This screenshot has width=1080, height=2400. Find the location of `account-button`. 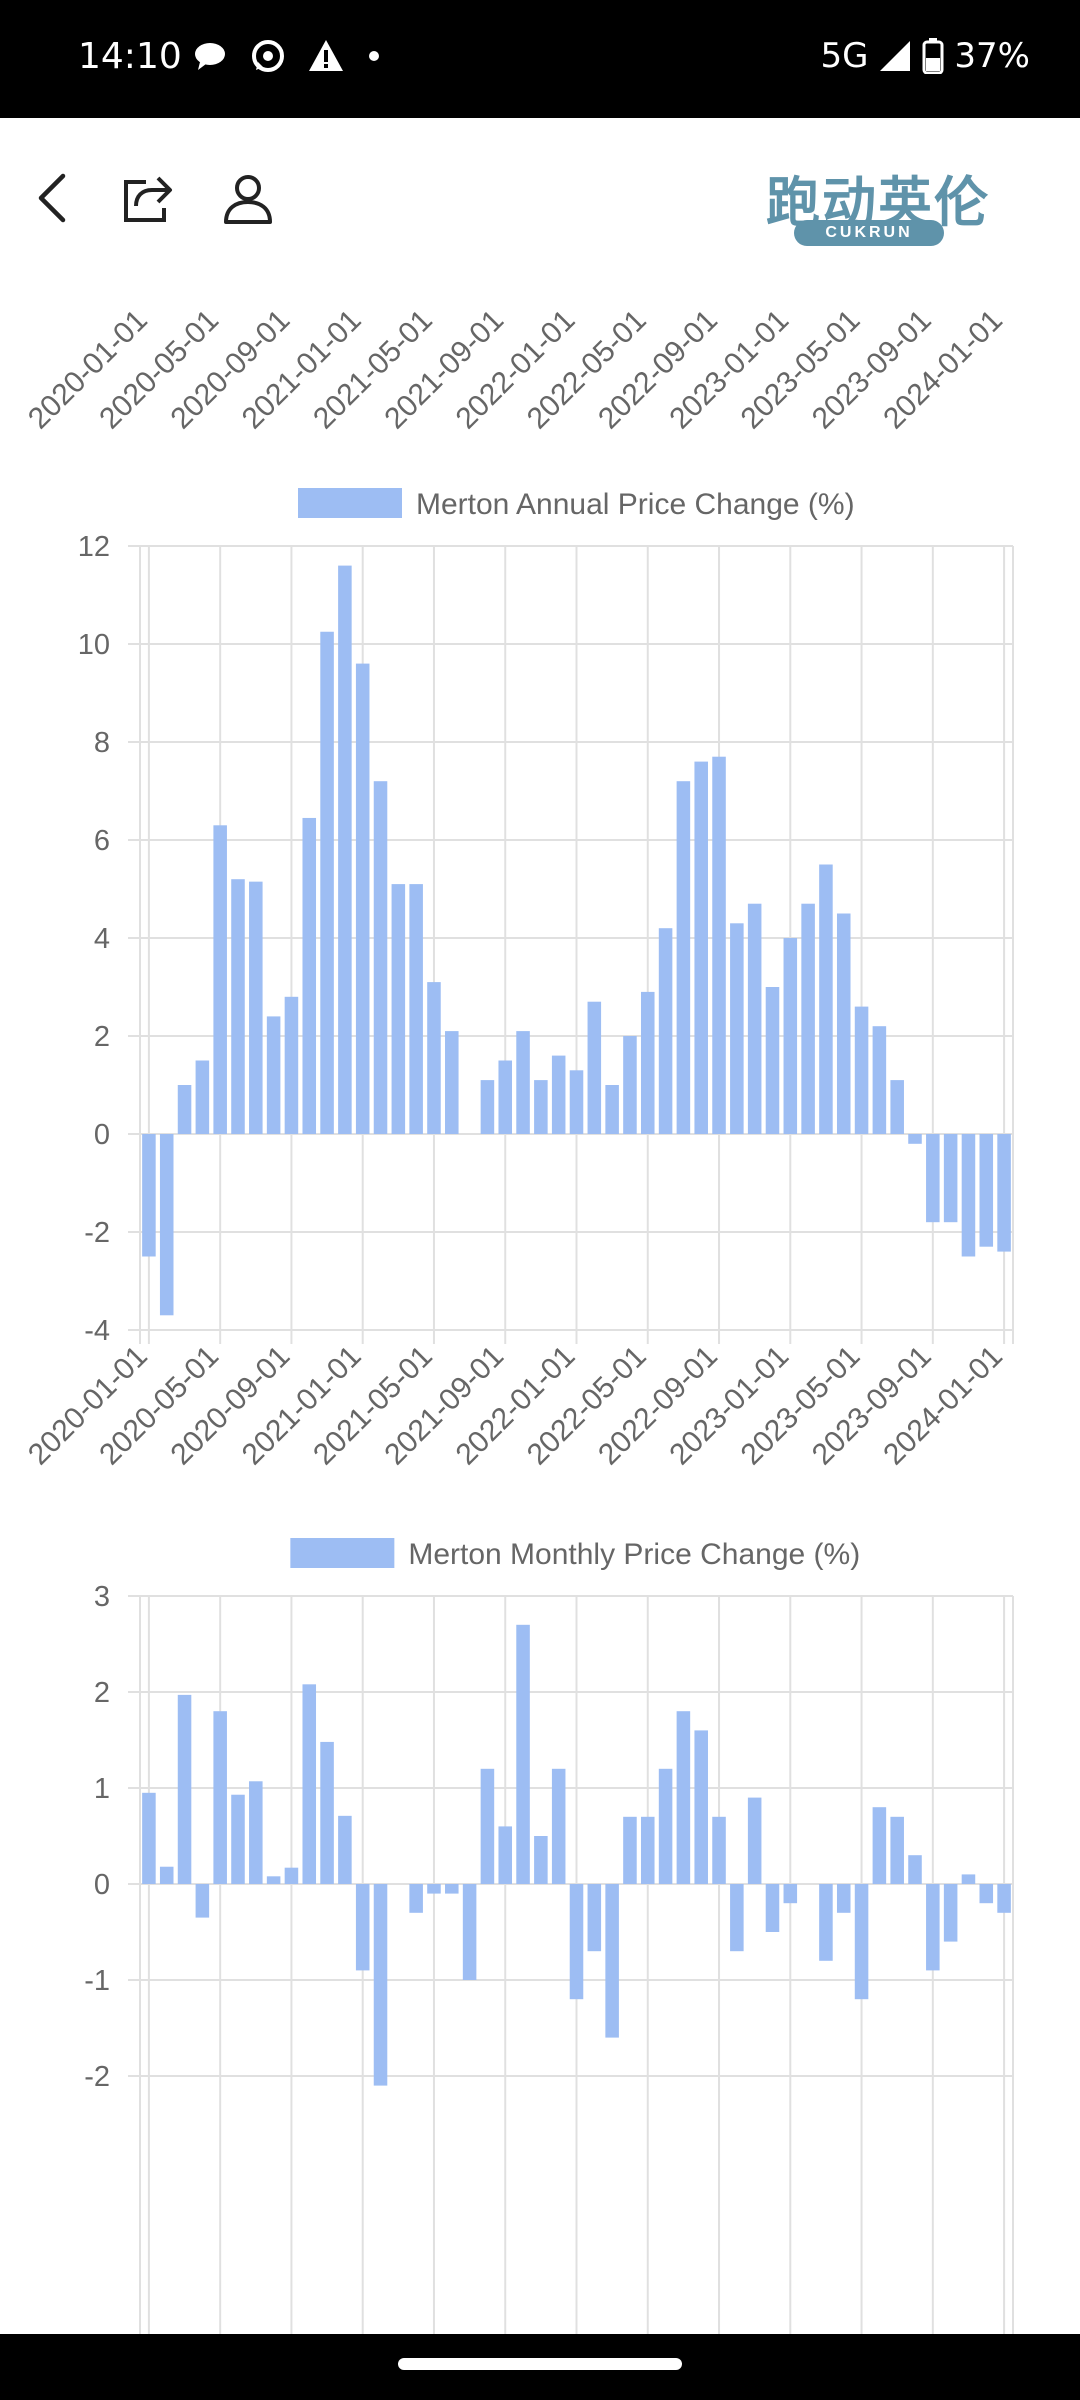

account-button is located at coordinates (248, 198).